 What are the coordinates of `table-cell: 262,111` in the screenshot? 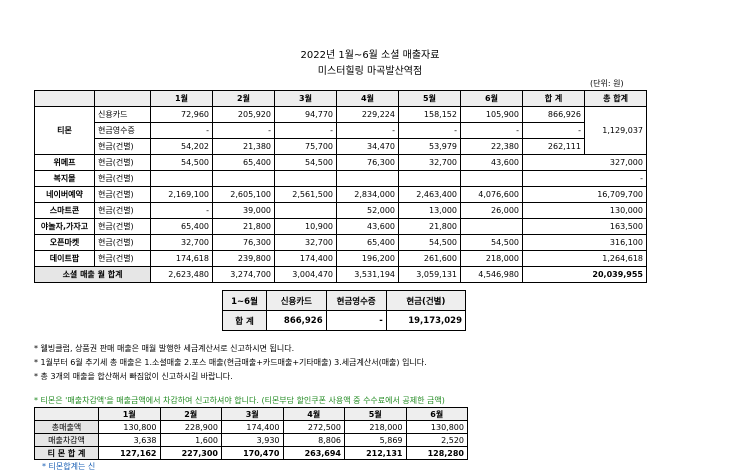 It's located at (553, 146).